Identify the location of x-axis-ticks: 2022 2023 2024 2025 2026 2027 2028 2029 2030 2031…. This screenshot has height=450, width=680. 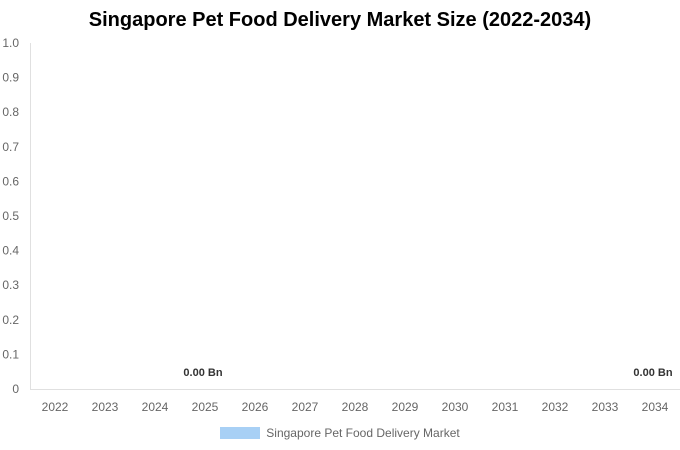
(355, 407).